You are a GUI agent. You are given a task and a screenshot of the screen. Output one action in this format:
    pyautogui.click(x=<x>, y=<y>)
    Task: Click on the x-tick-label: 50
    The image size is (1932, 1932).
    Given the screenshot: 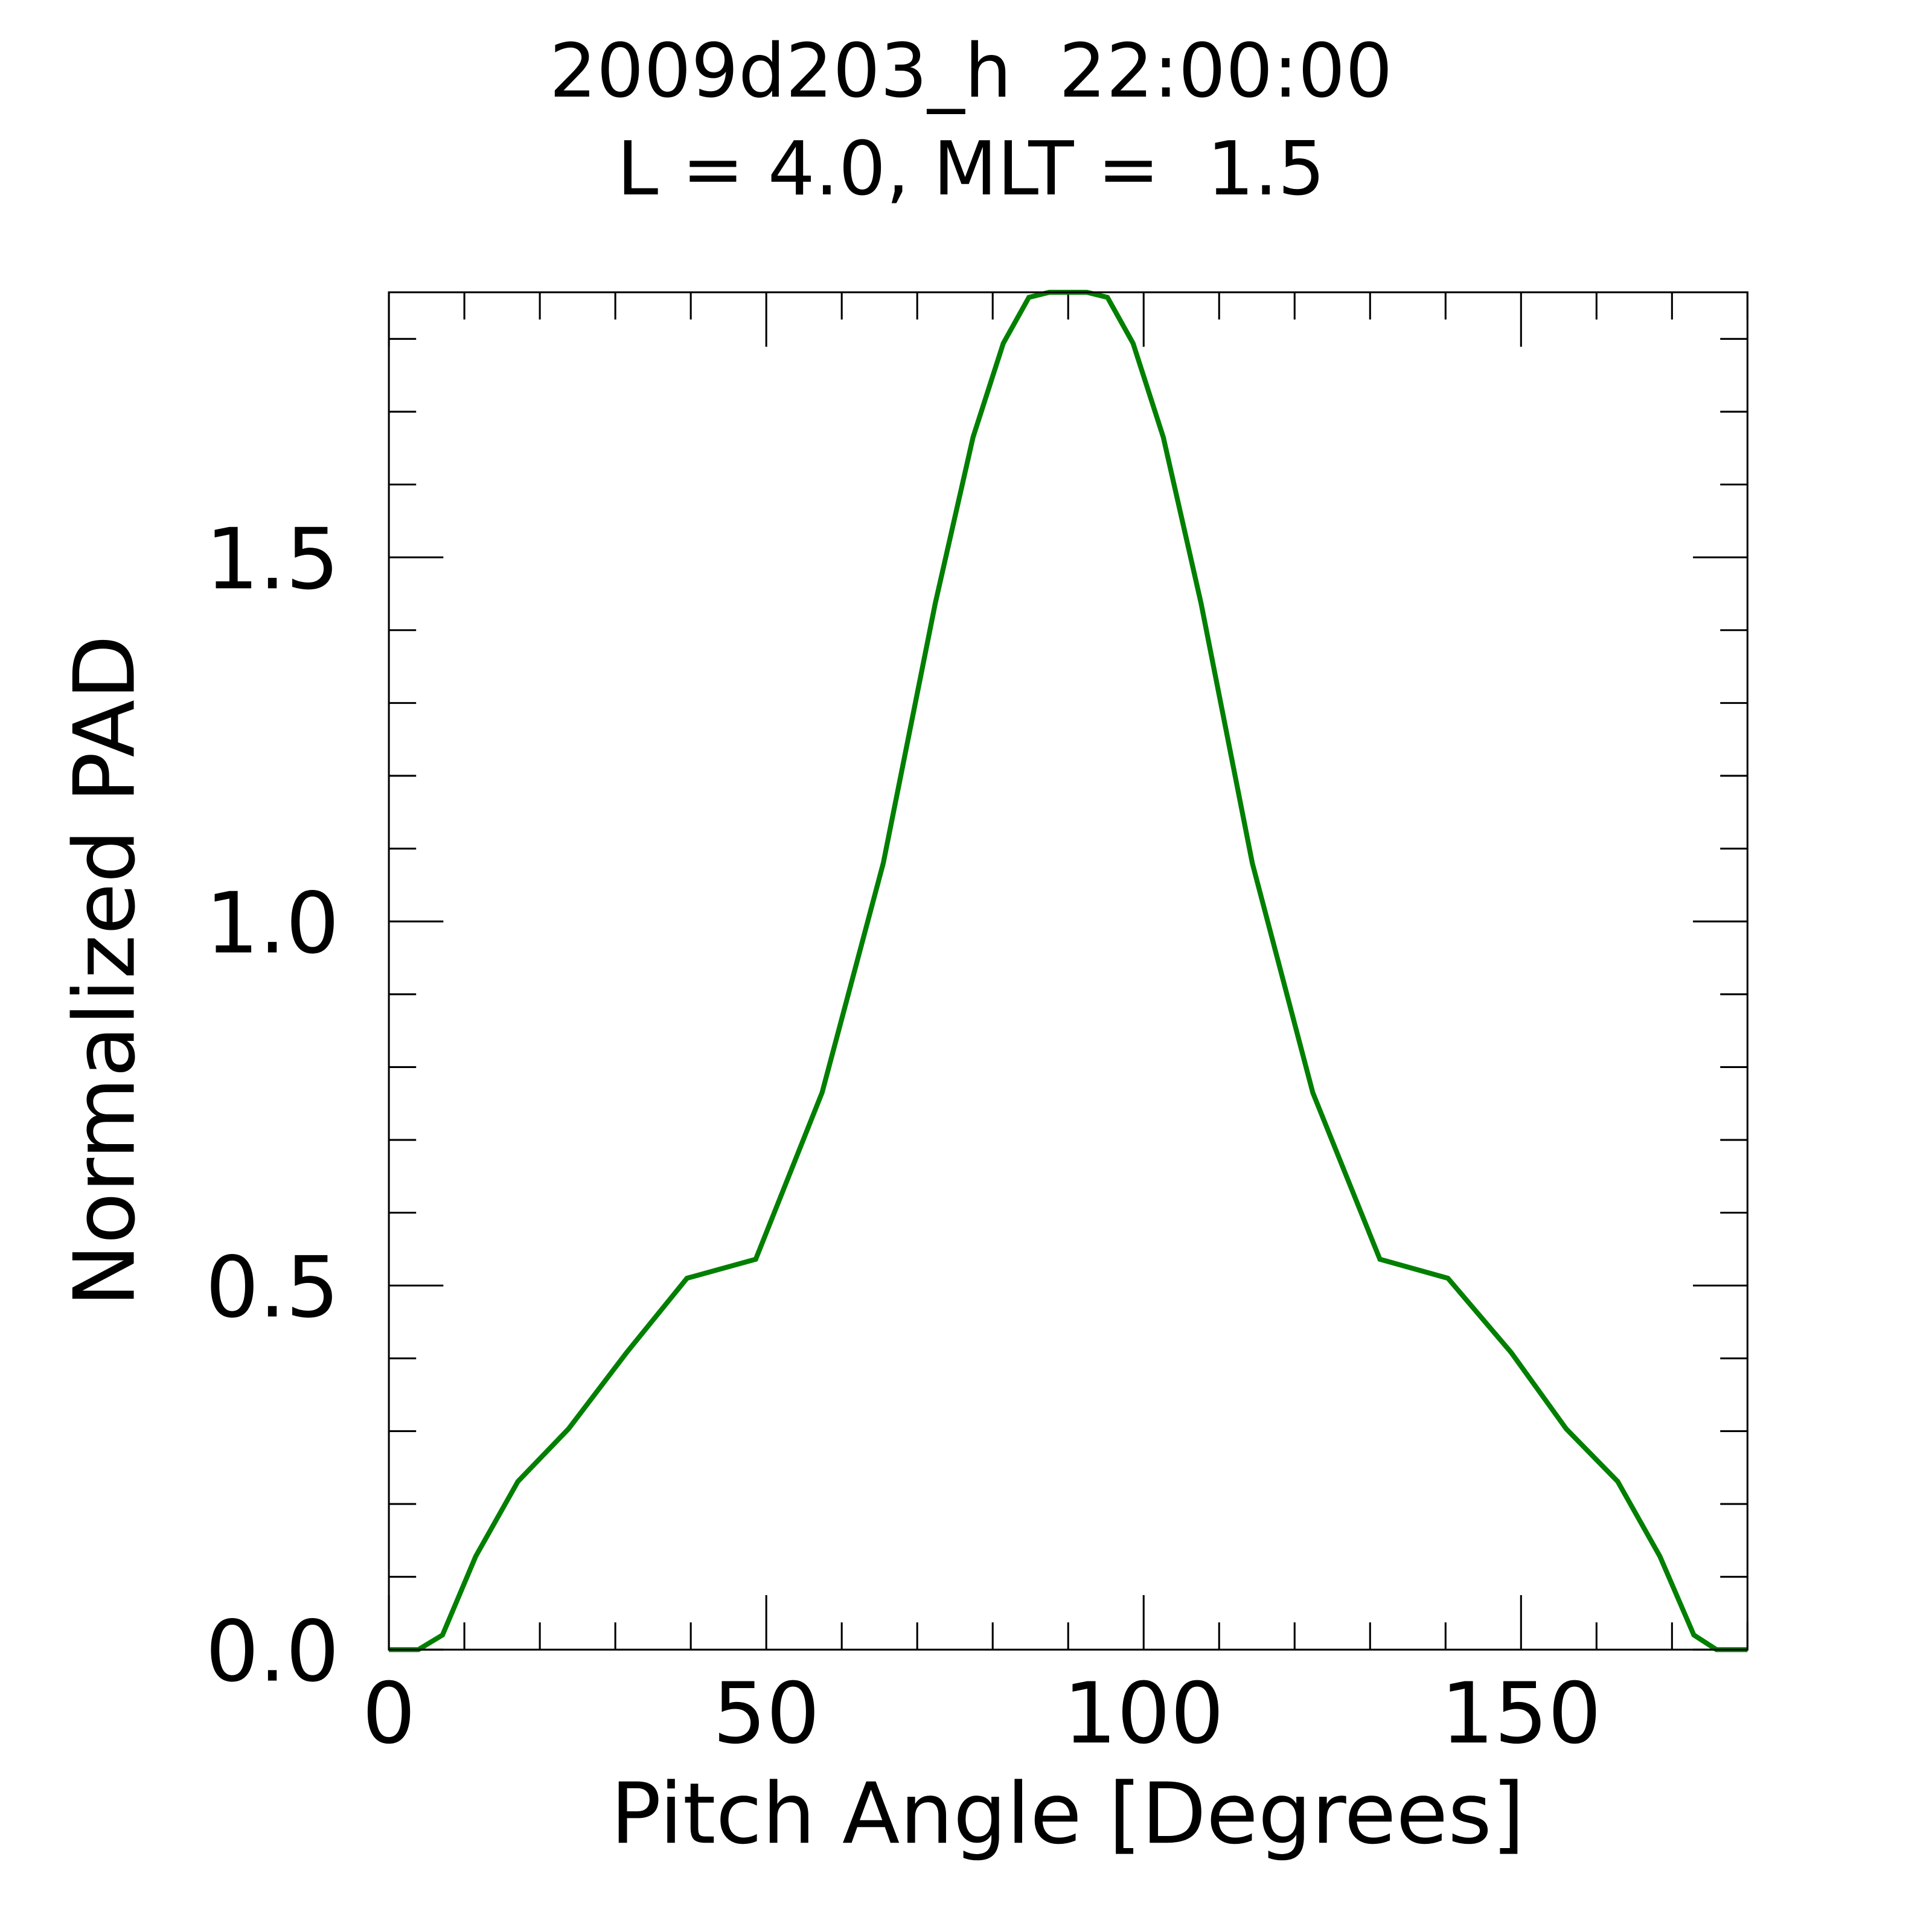 What is the action you would take?
    pyautogui.click(x=765, y=1713)
    